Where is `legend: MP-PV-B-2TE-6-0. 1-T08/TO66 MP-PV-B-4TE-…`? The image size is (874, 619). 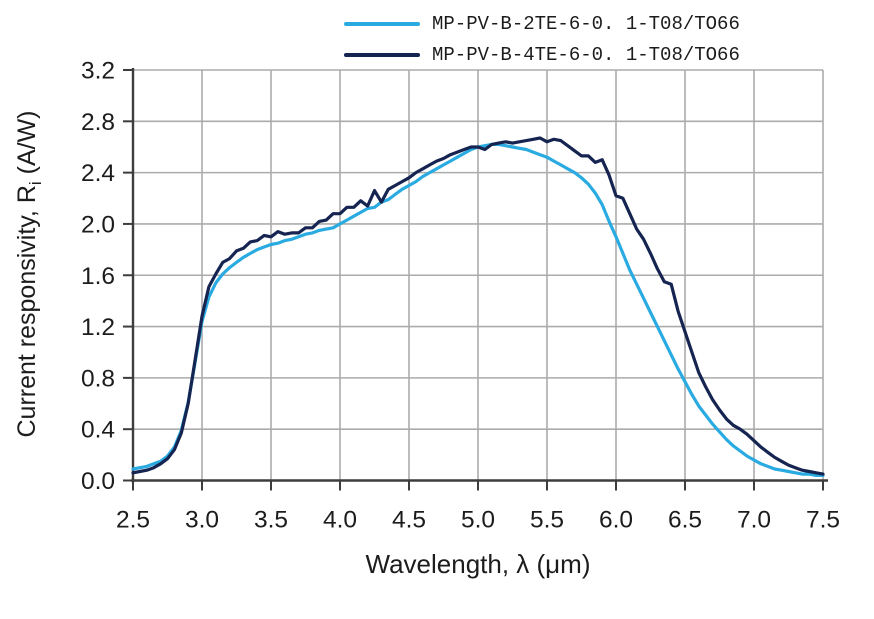 legend: MP-PV-B-2TE-6-0. 1-T08/TO66 MP-PV-B-4TE-… is located at coordinates (542, 39).